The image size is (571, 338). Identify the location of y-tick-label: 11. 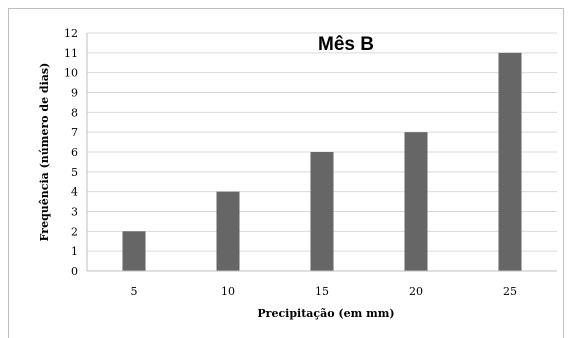
(71, 53).